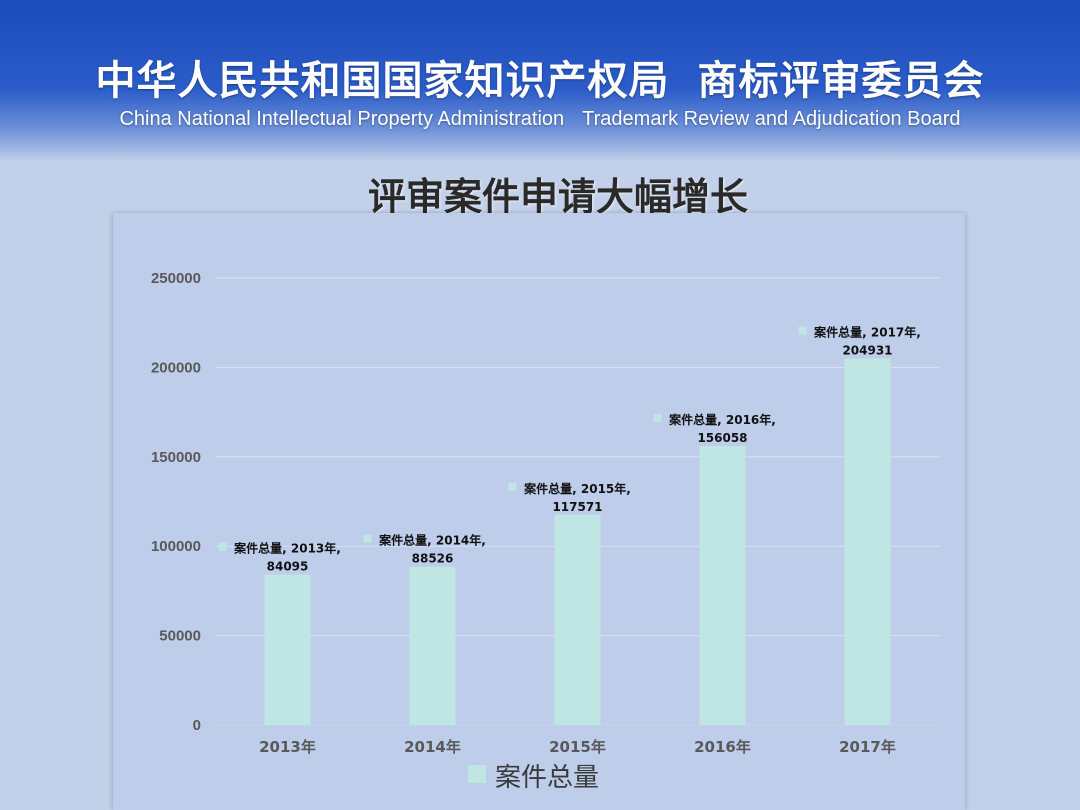 Image resolution: width=1080 pixels, height=810 pixels. Describe the element at coordinates (176, 502) in the screenshot. I see `y-axis: 0 50000 100000 150000 200000 250000` at that location.